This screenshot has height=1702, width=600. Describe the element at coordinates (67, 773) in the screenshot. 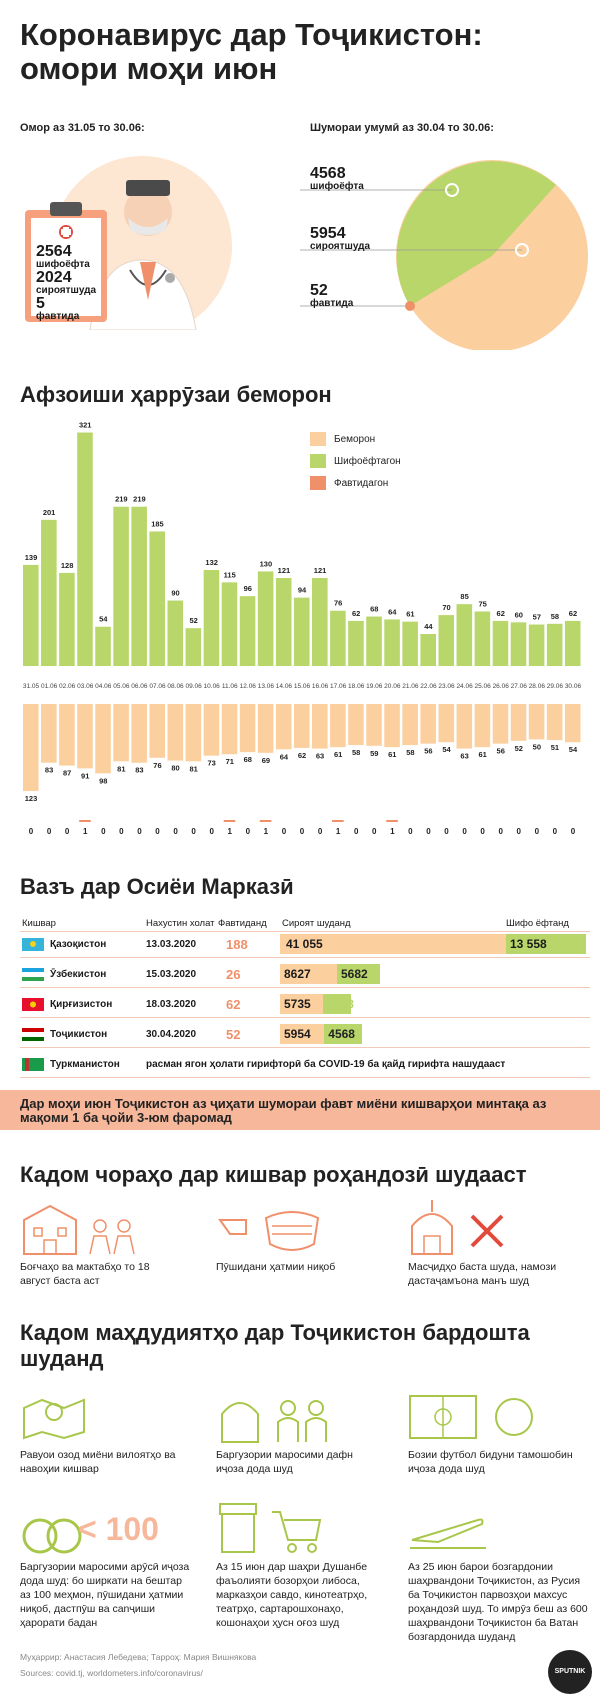

I see `data-label-infected: 87` at that location.